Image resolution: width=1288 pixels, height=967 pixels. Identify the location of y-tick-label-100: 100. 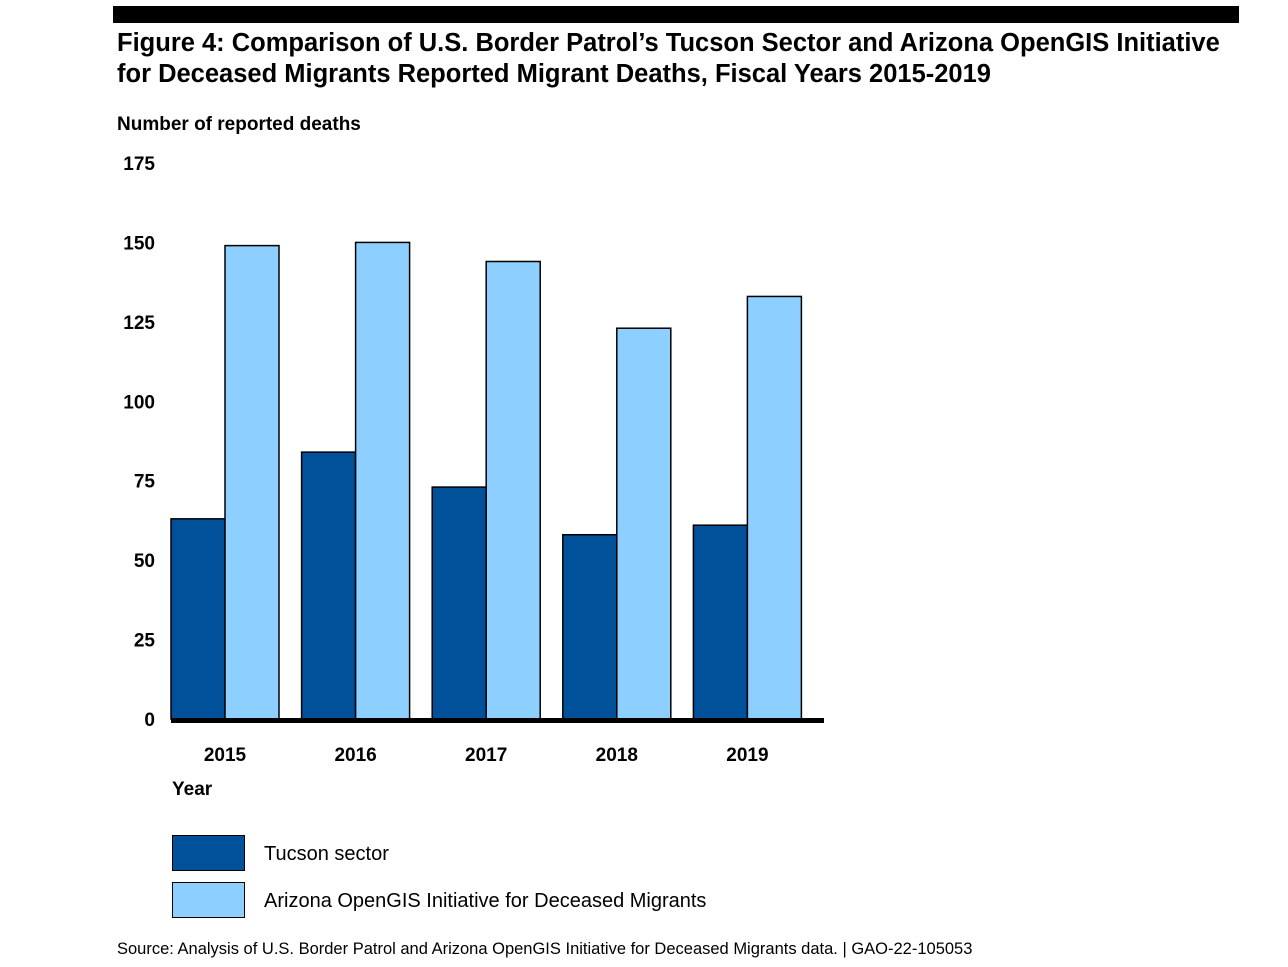
(139, 402).